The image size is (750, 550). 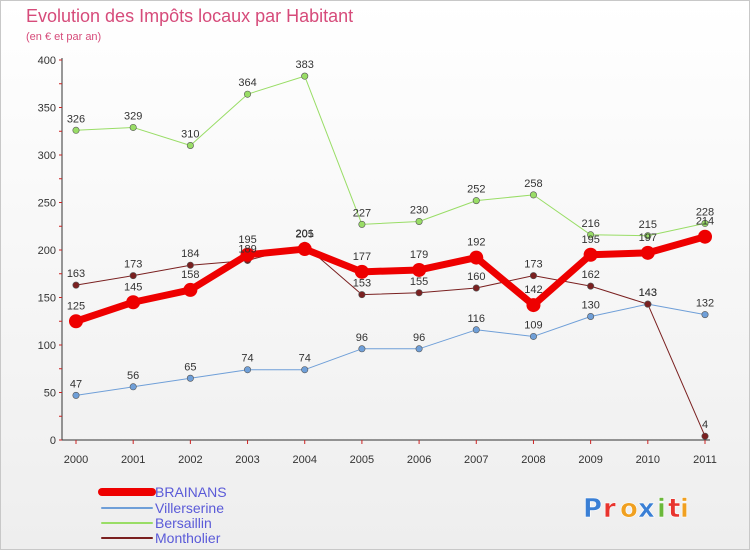 What do you see at coordinates (183, 523) in the screenshot?
I see `legend-label-bersaillin: Bersaillin` at bounding box center [183, 523].